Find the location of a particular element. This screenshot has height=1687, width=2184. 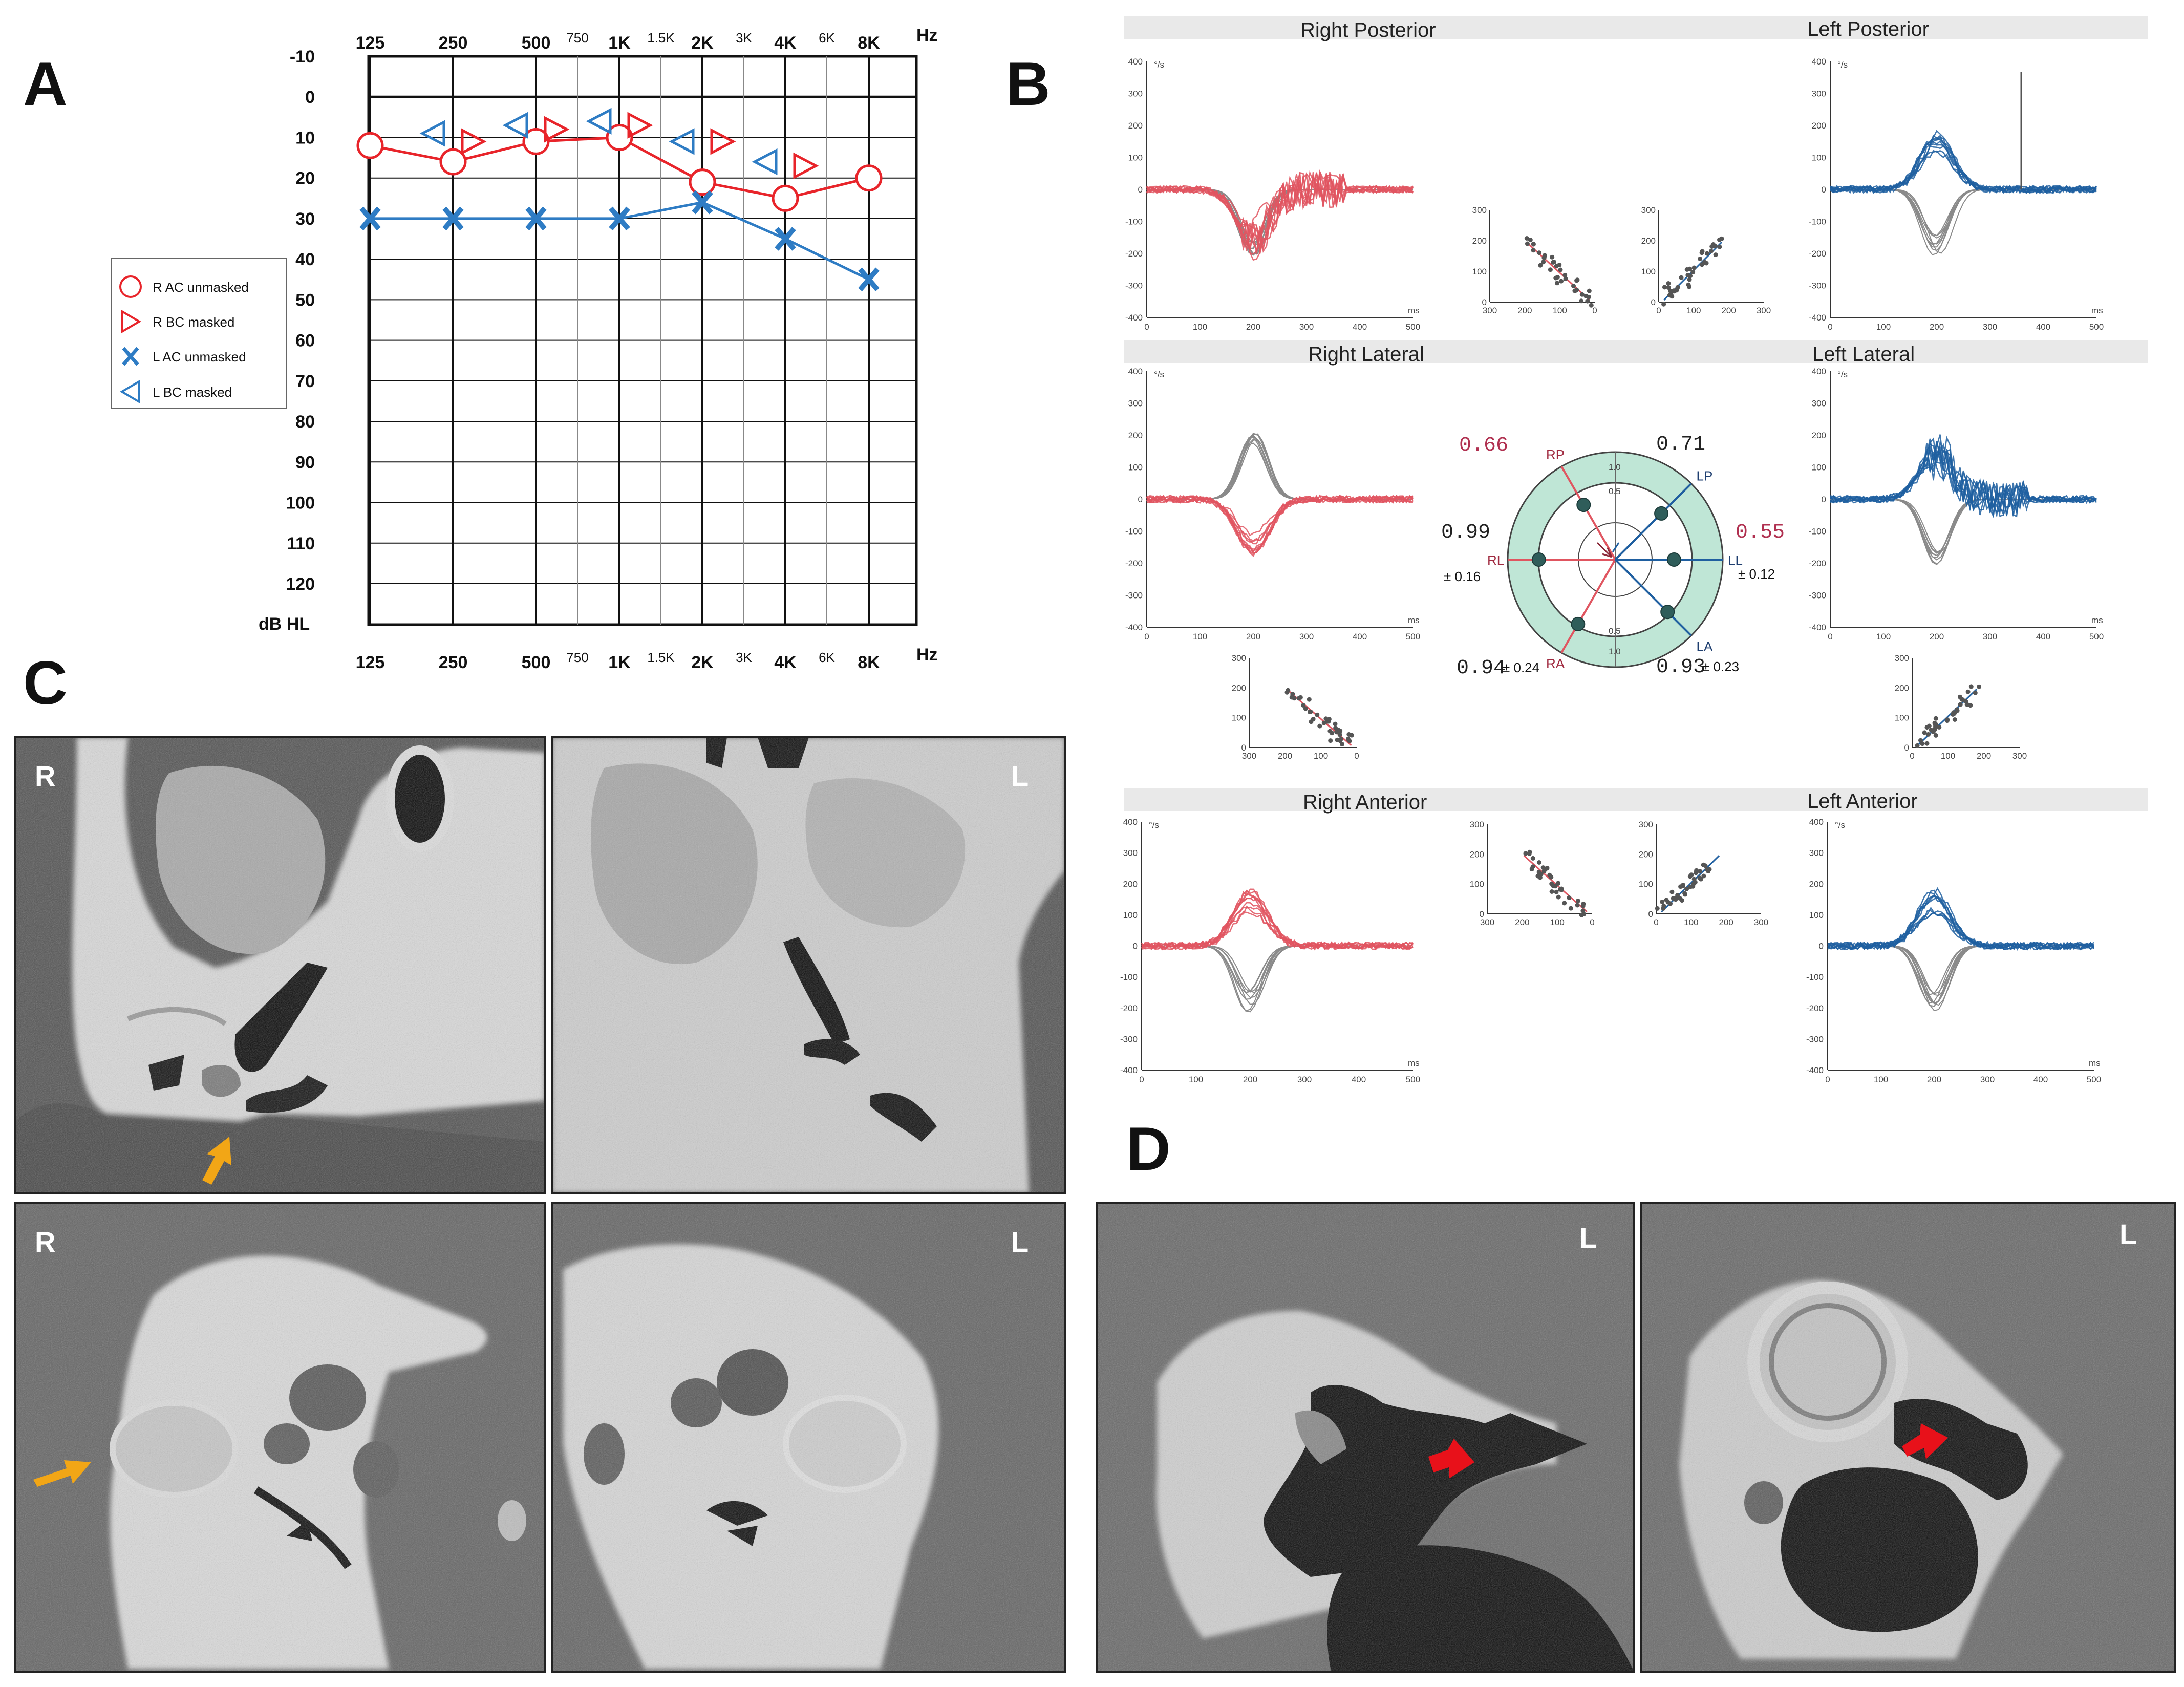

legend-r-bc-label: R BC masked is located at coordinates (193, 322).